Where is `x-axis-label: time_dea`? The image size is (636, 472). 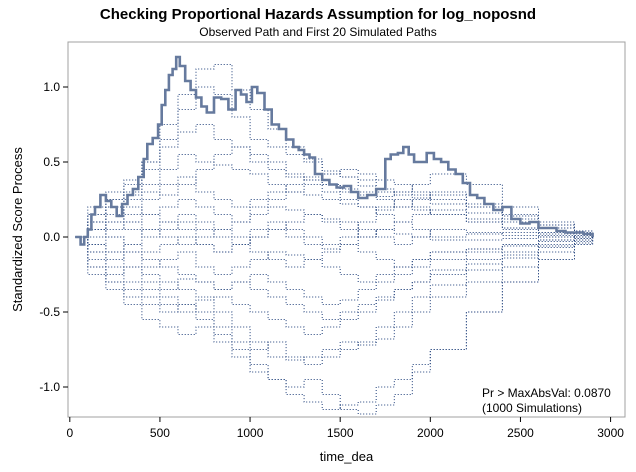 x-axis-label: time_dea is located at coordinates (347, 456).